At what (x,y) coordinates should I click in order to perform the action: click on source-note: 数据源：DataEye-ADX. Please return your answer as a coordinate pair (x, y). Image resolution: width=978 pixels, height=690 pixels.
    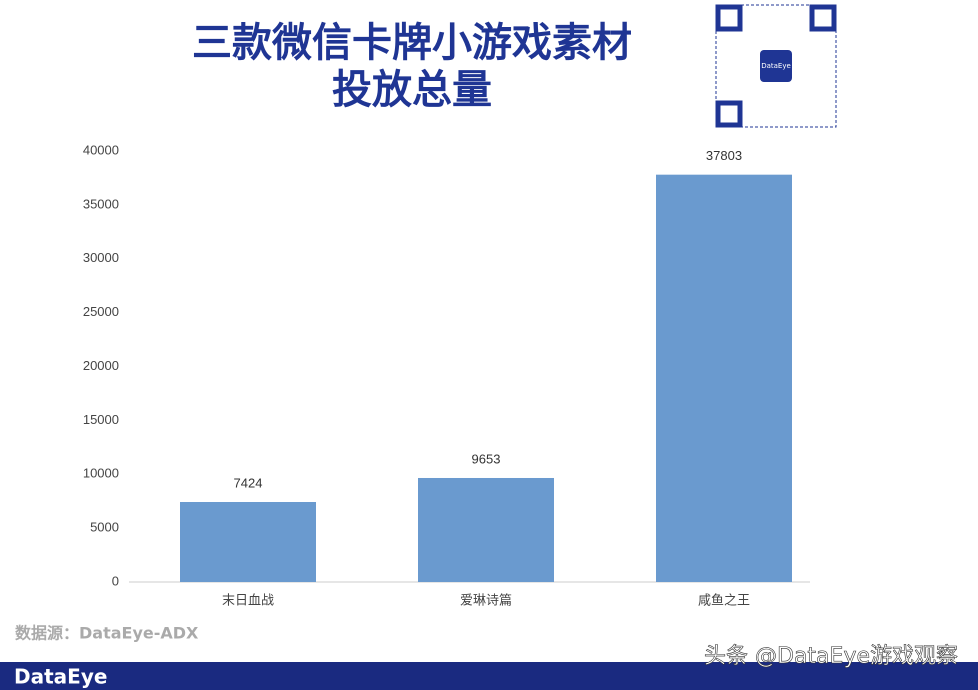
    Looking at the image, I should click on (107, 633).